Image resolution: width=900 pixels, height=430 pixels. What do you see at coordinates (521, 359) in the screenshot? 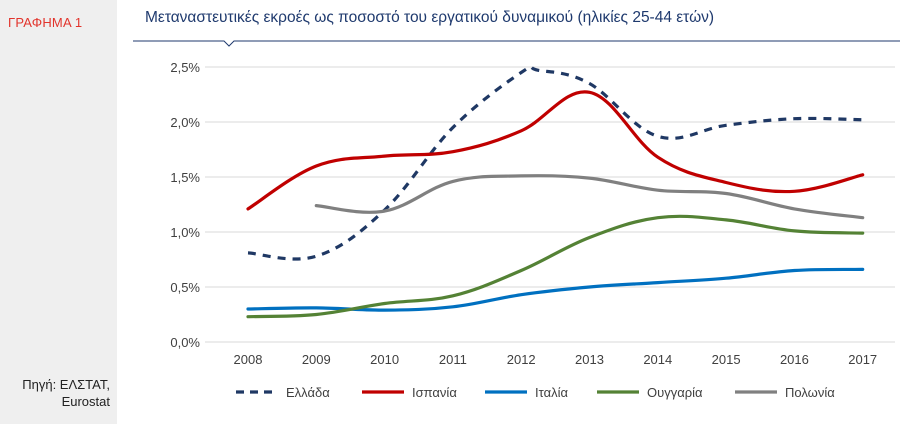
I see `x-tick-label: 2012` at bounding box center [521, 359].